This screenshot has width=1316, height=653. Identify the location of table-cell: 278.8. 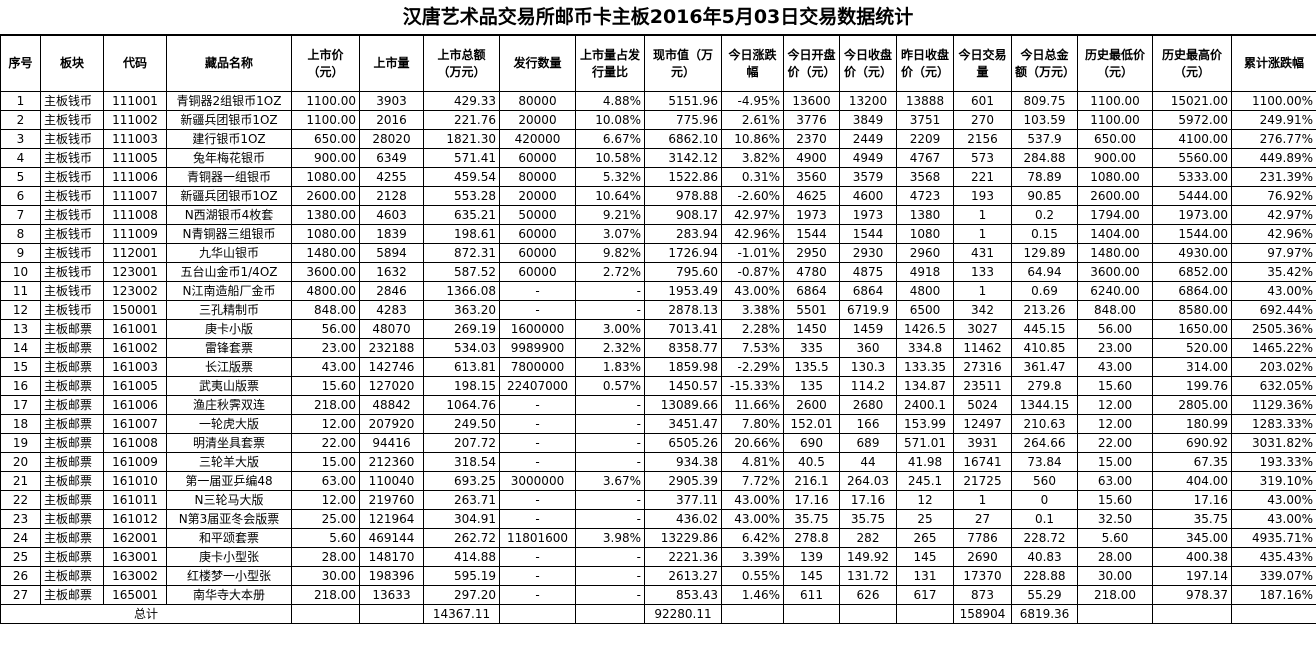
(811, 538).